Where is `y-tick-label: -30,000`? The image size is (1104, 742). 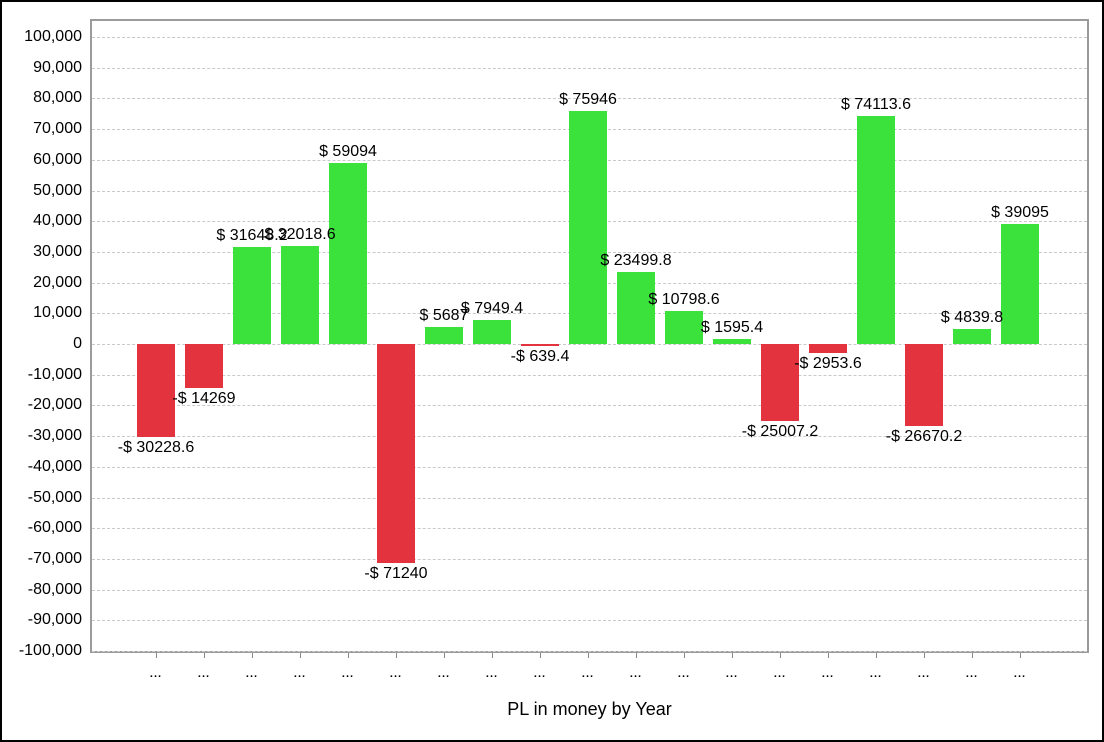
y-tick-label: -30,000 is located at coordinates (54, 436).